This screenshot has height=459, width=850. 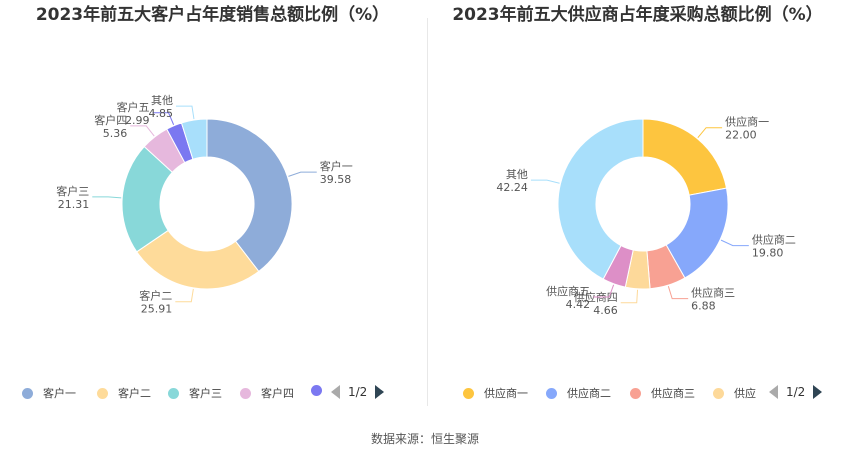 What do you see at coordinates (155, 296) in the screenshot?
I see `slice-label-name: 客户二` at bounding box center [155, 296].